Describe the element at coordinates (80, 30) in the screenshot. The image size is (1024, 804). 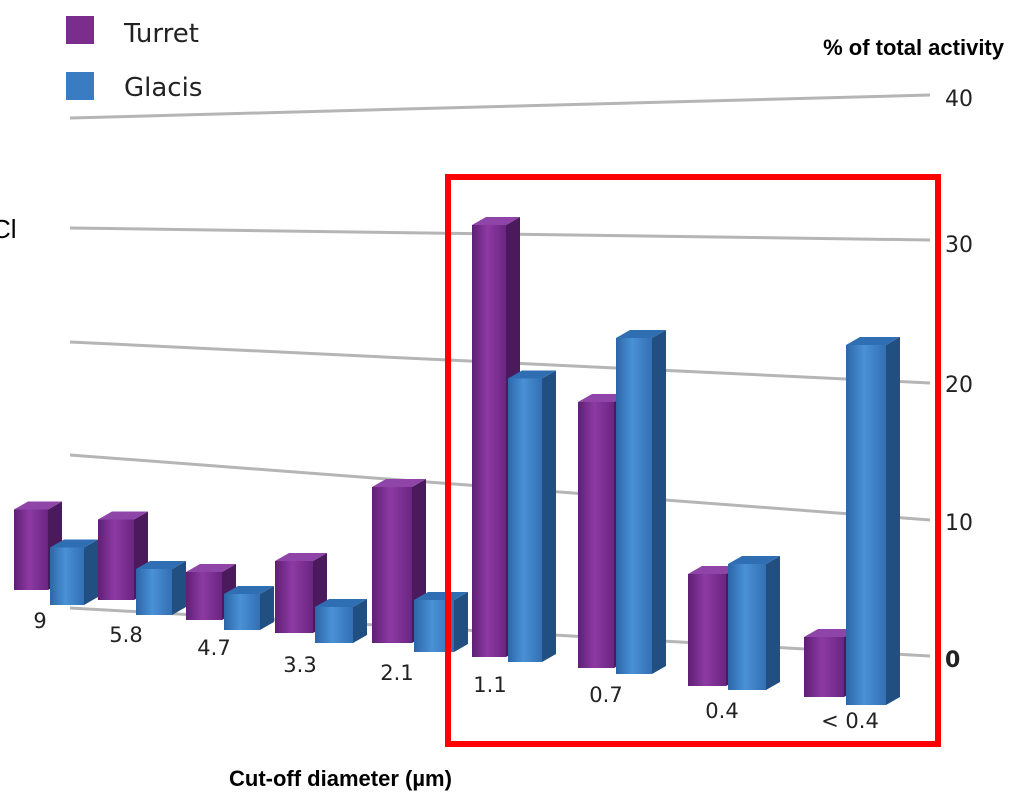
I see `legend-swatch-turret` at that location.